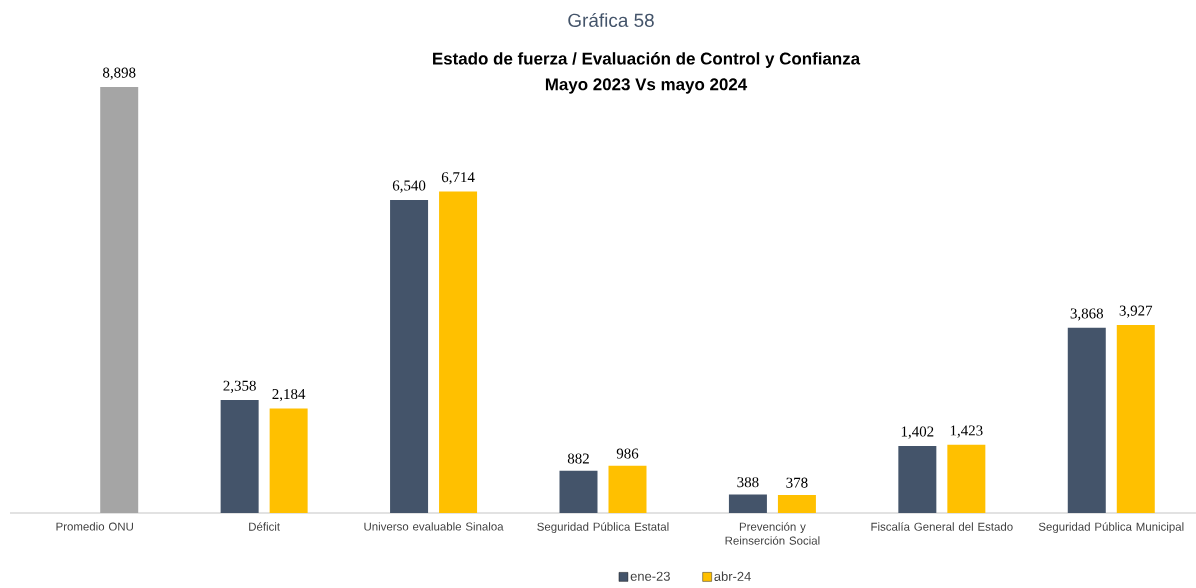 The height and width of the screenshot is (588, 1196). I want to click on data-label: 388, so click(748, 482).